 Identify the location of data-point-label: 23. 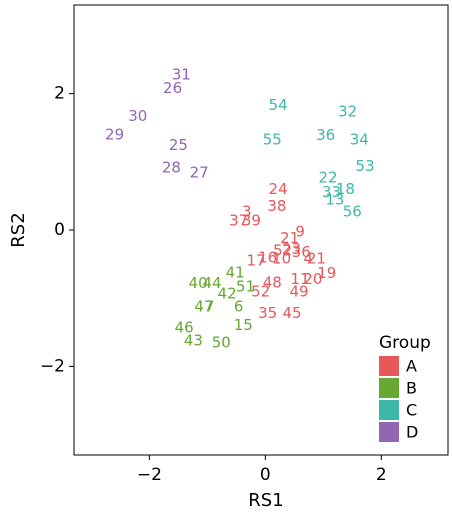
(291, 249).